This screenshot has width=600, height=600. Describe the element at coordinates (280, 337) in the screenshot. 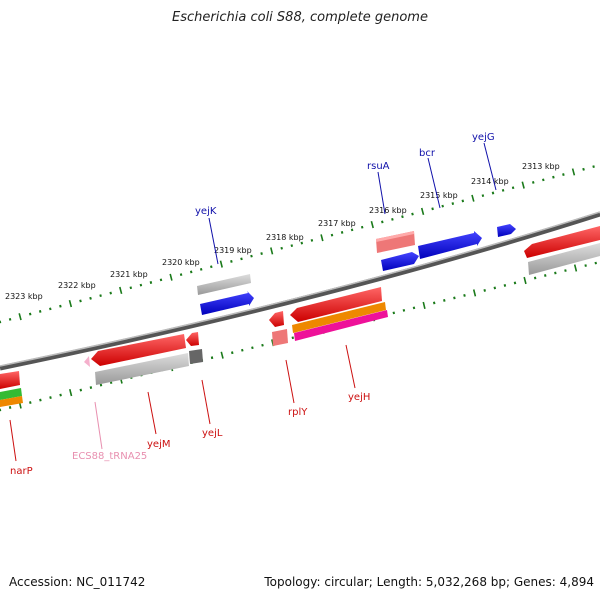

I see `feature-rplY-salmon` at that location.